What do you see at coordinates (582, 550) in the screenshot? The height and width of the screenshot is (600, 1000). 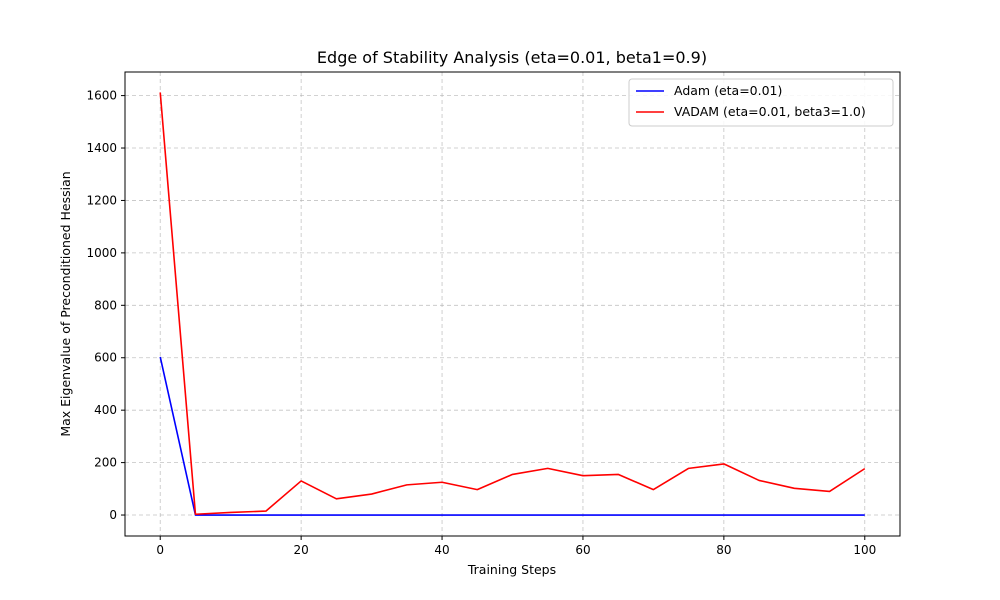 I see `x-tick-label: 60` at bounding box center [582, 550].